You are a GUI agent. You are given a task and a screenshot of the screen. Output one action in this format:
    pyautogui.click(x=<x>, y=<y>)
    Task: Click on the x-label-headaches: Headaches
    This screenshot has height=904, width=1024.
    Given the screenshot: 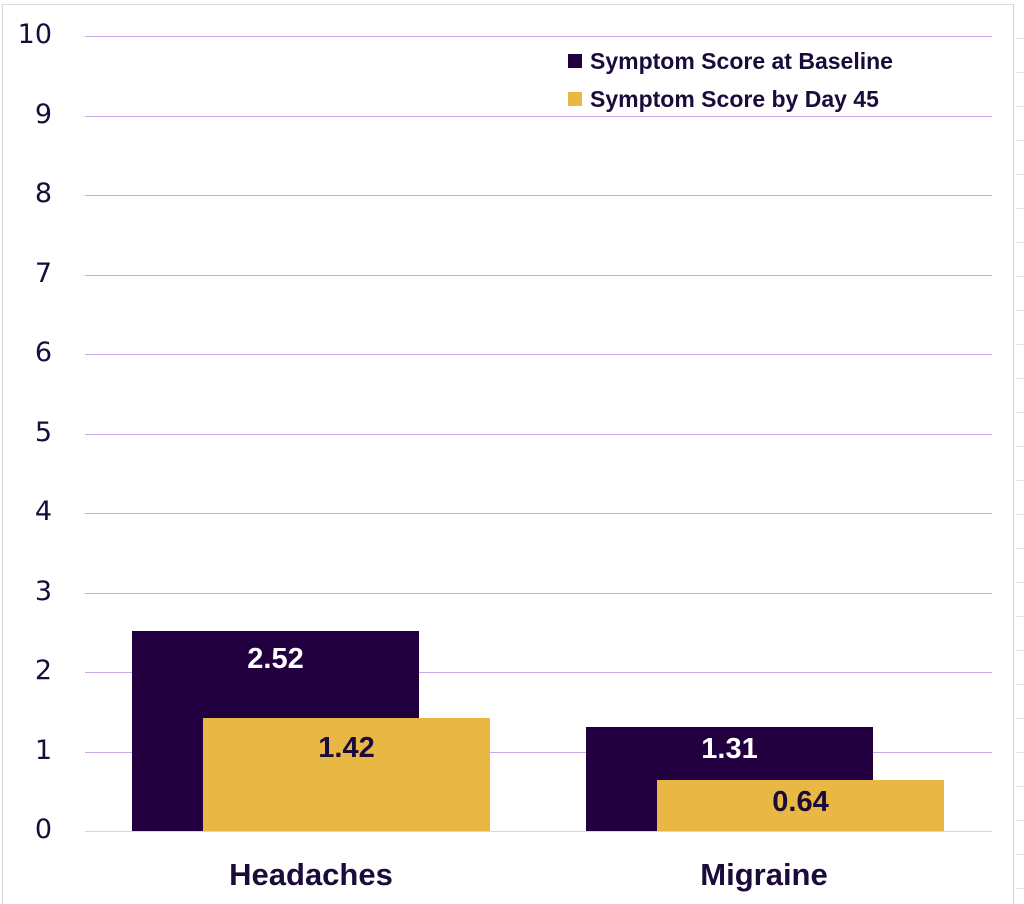 What is the action you would take?
    pyautogui.click(x=311, y=874)
    